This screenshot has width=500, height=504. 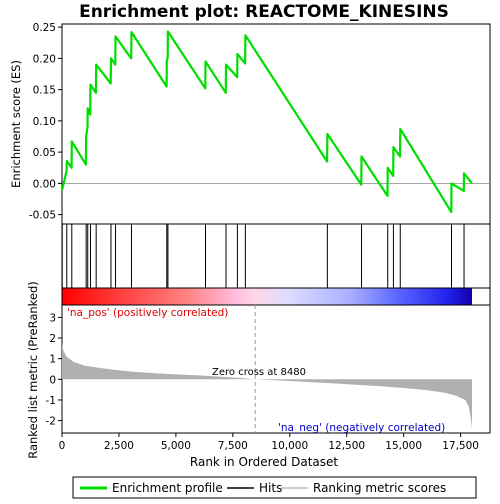 I want to click on x-tick-label: 5,000, so click(x=176, y=446).